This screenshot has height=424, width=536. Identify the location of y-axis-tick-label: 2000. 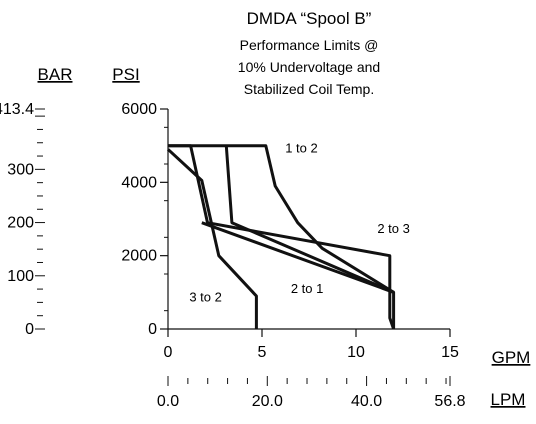
(139, 256).